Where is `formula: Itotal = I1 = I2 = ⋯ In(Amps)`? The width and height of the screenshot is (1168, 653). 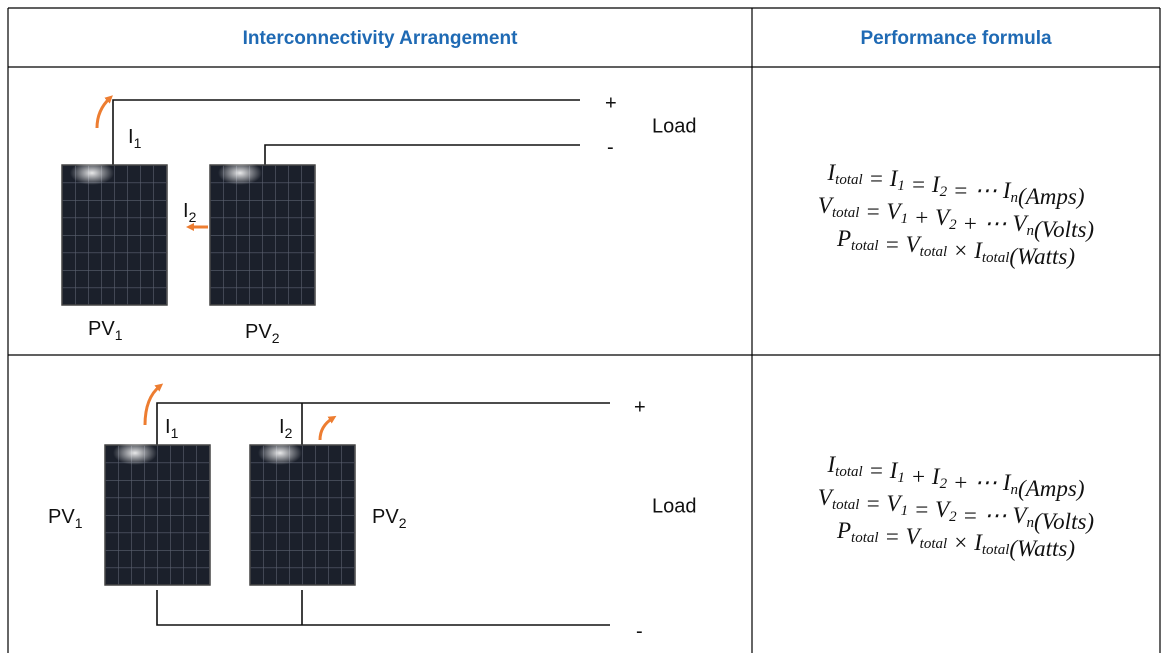
formula: Itotal = I1 = I2 = ⋯ In(Amps) is located at coordinates (956, 184).